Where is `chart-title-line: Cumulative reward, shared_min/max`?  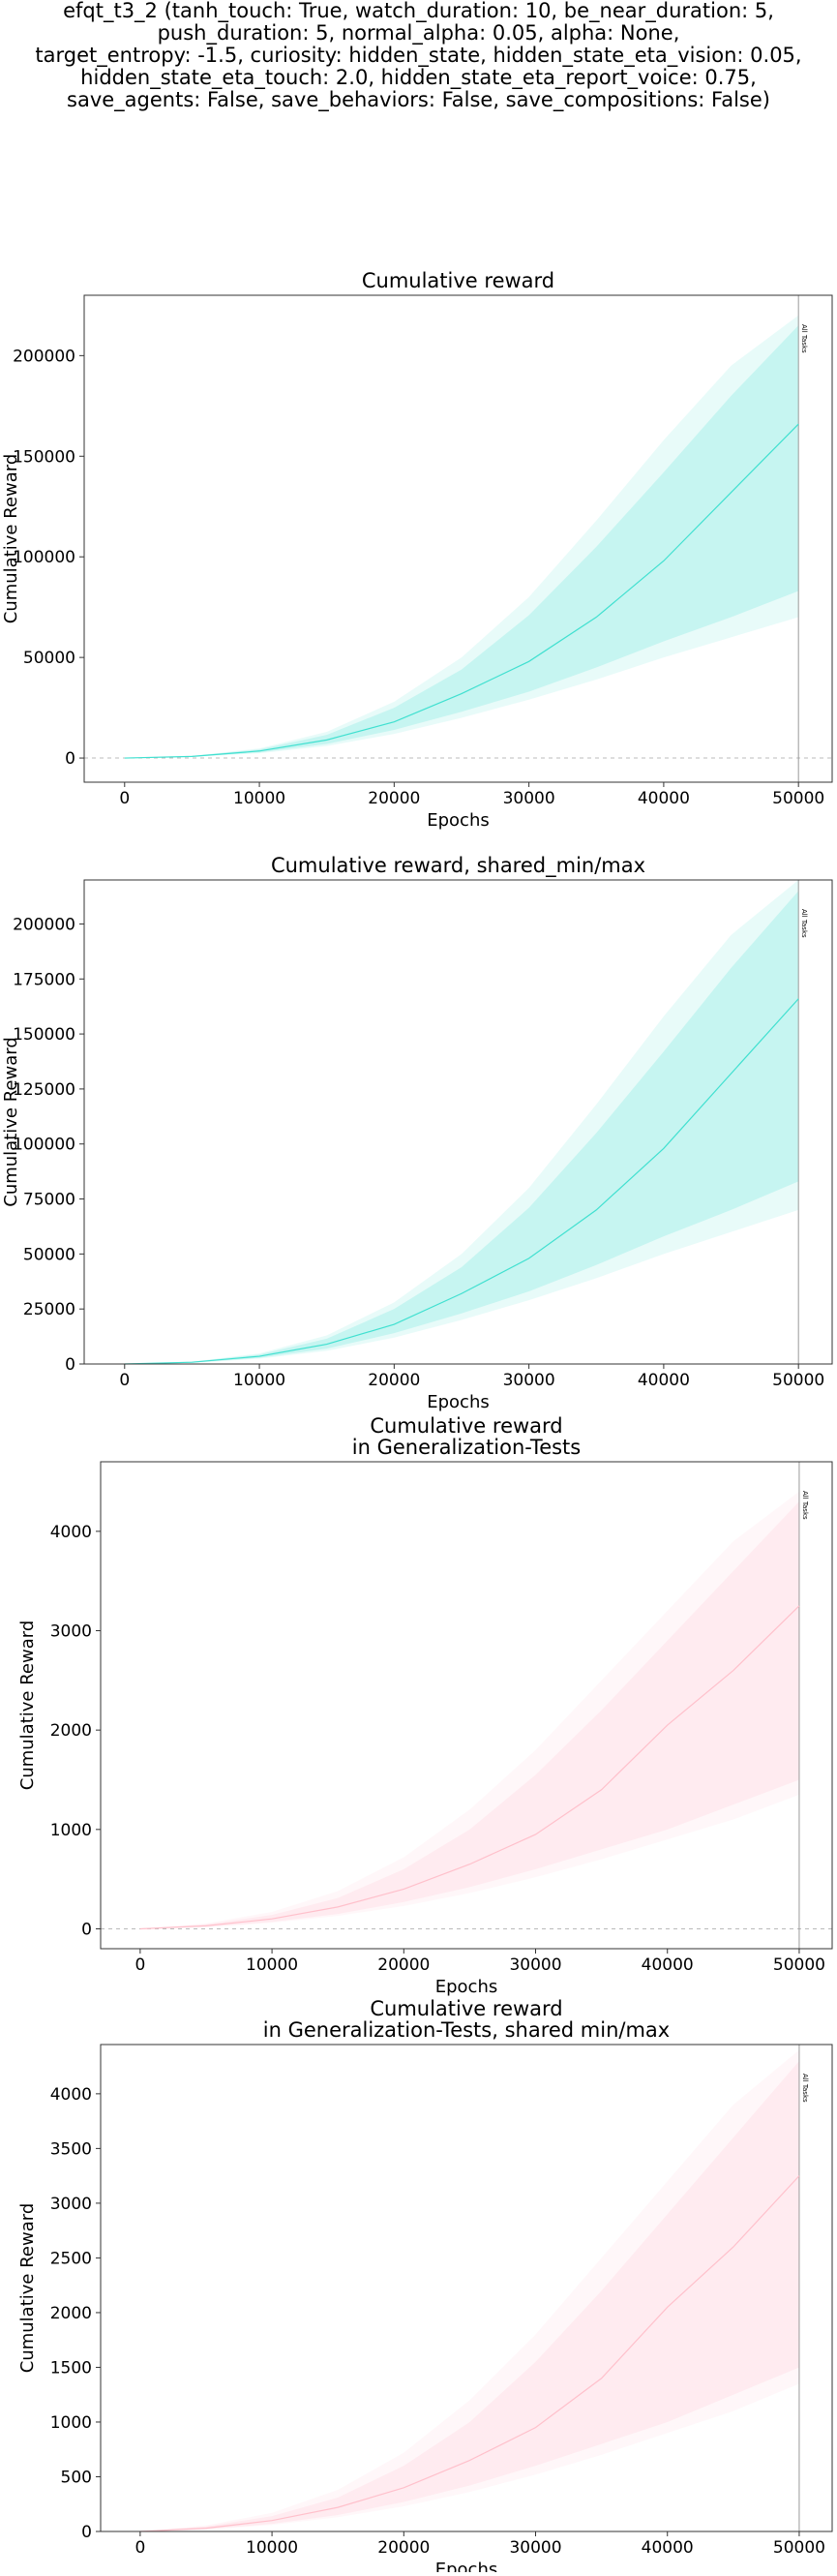
chart-title-line: Cumulative reward, shared_min/max is located at coordinates (458, 866).